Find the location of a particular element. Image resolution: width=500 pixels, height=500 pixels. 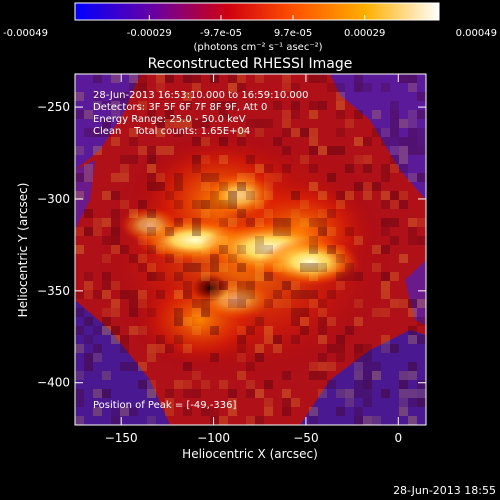

y-tick-label: −250 is located at coordinates (53, 107).